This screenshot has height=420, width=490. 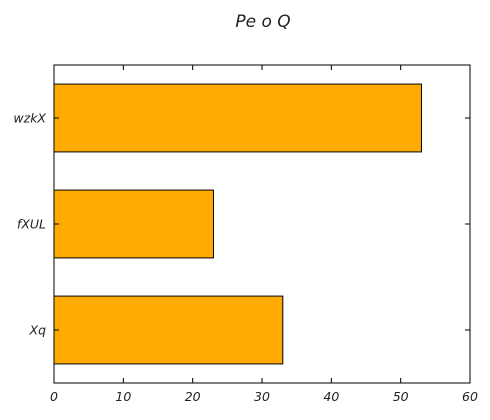 I want to click on x-tick-label-10: 10, so click(x=123, y=396).